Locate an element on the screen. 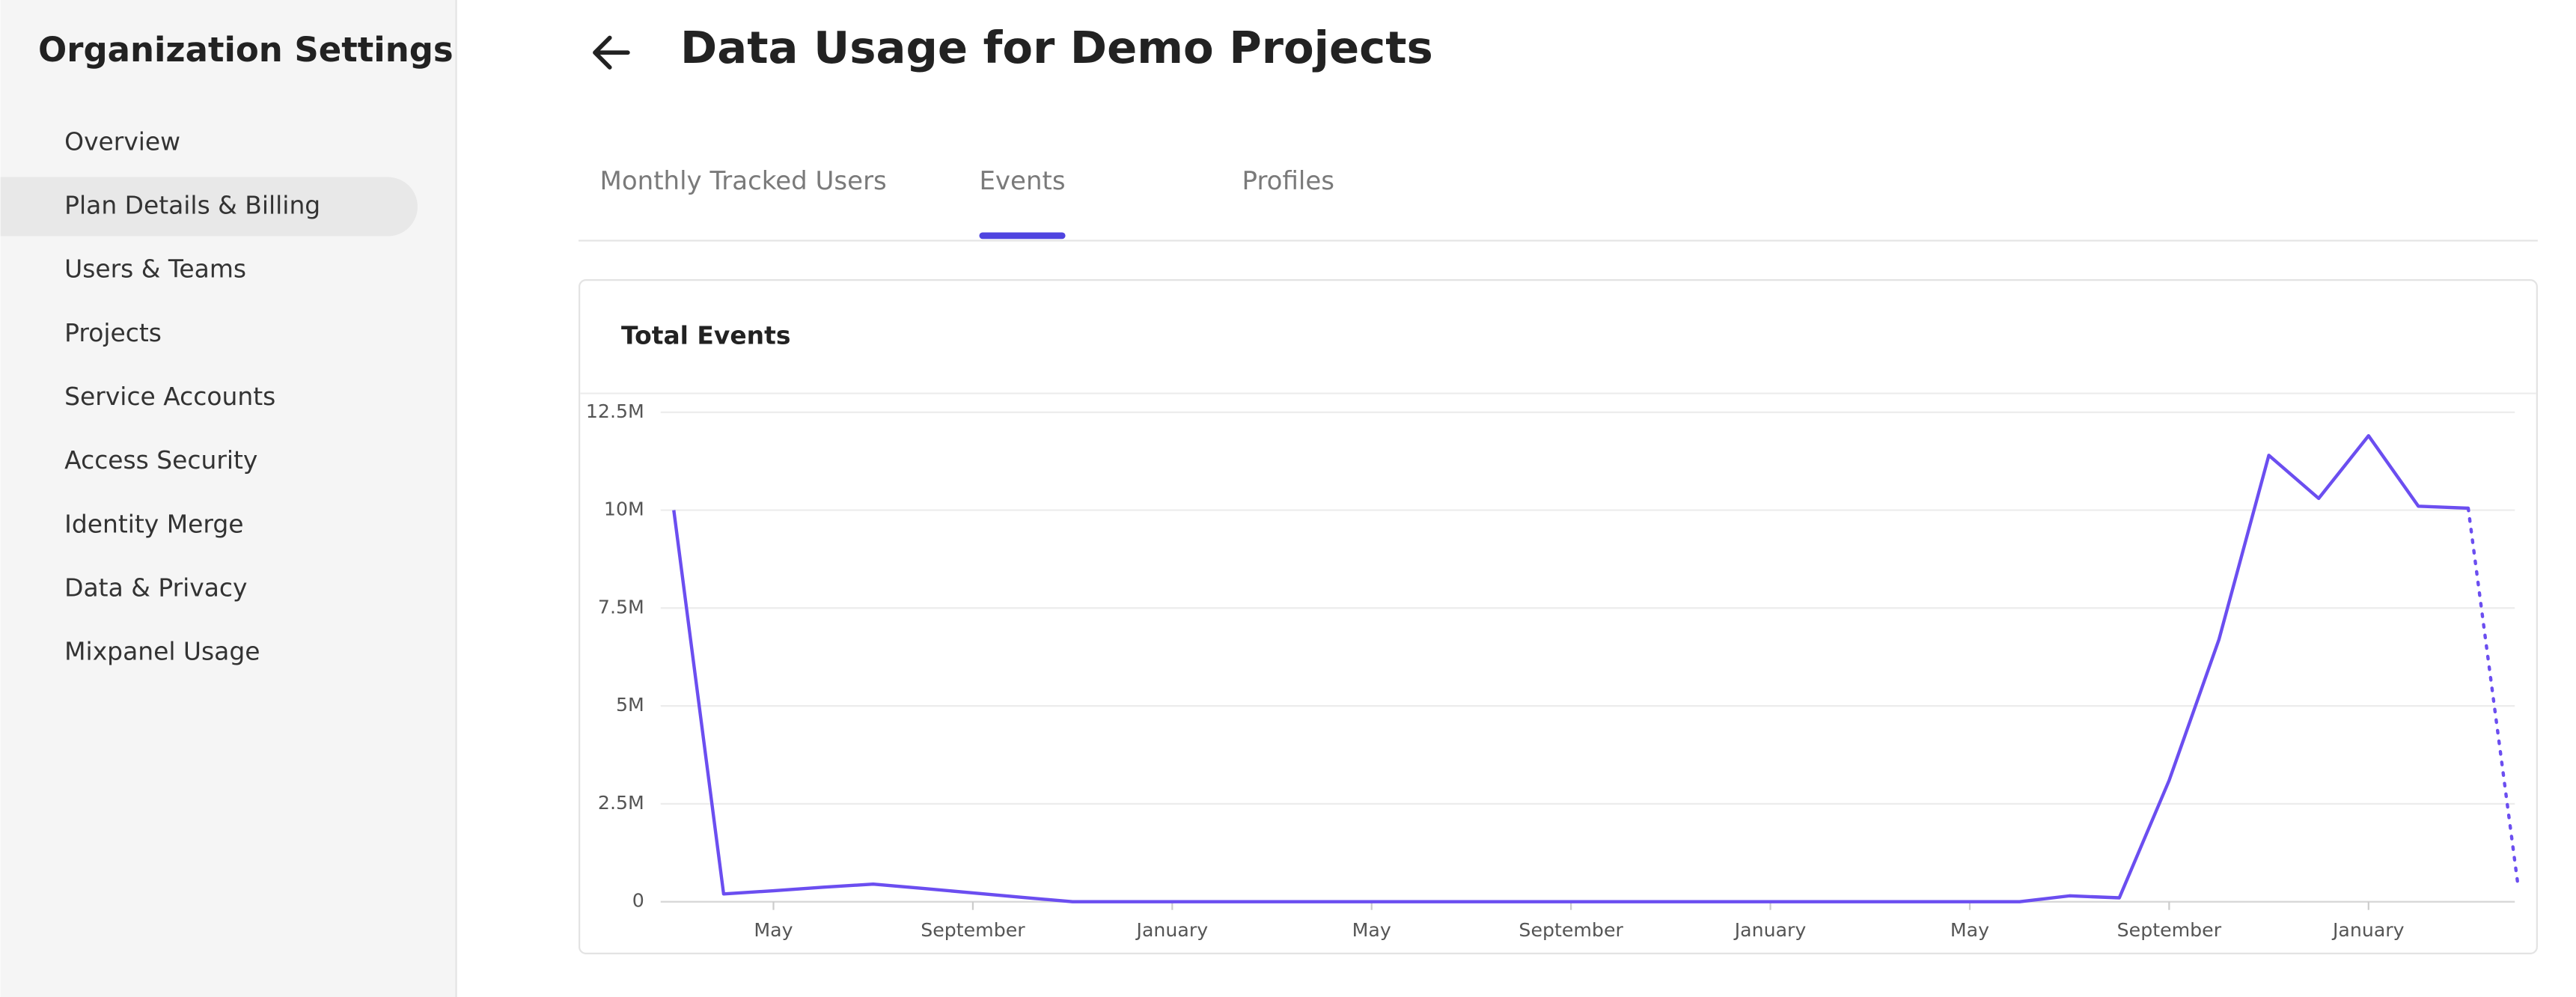 The height and width of the screenshot is (997, 2576). nav-active-bg is located at coordinates (209, 207).